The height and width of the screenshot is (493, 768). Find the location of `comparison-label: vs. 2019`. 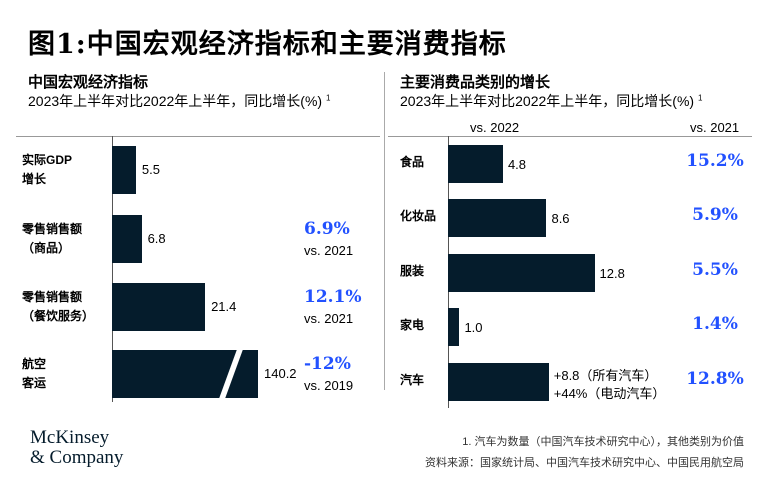

comparison-label: vs. 2019 is located at coordinates (329, 385).